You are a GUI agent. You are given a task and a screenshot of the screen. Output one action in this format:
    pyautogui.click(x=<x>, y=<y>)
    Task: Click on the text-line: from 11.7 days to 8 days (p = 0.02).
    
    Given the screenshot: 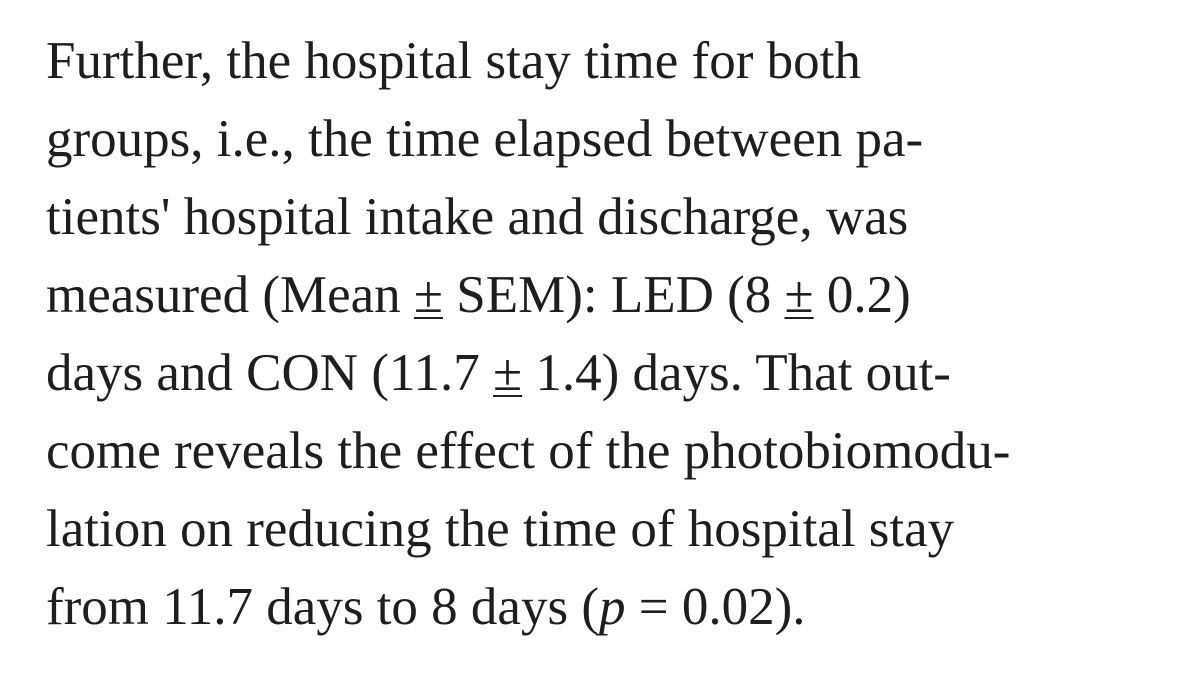 What is the action you would take?
    pyautogui.click(x=601, y=607)
    